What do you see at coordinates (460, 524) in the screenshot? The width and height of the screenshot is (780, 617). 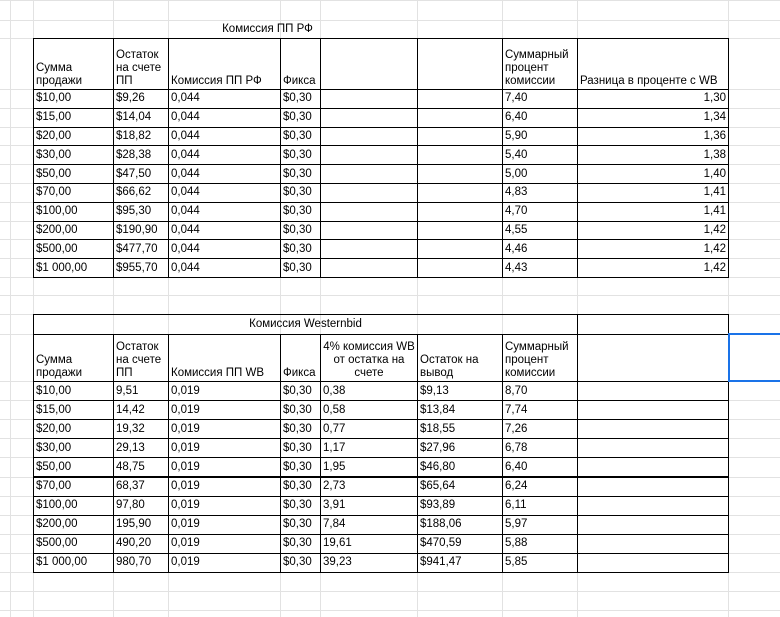 I see `cell: $188,06` at bounding box center [460, 524].